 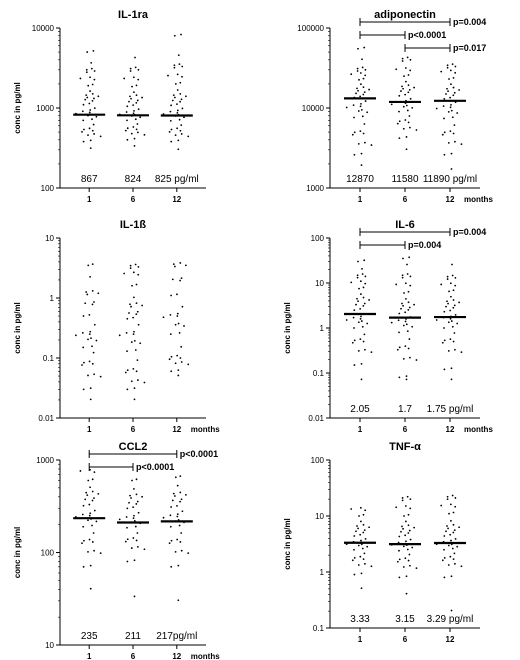 What do you see at coordinates (360, 409) in the screenshot?
I see `median-label: 2.05` at bounding box center [360, 409].